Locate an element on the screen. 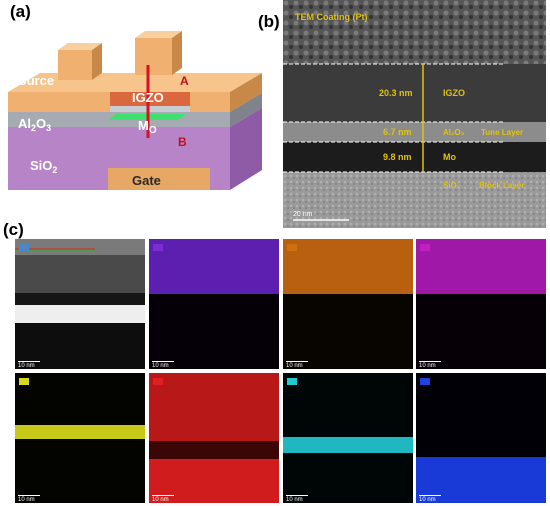 This screenshot has height=506, width=550. mo-region is located at coordinates (414, 157).